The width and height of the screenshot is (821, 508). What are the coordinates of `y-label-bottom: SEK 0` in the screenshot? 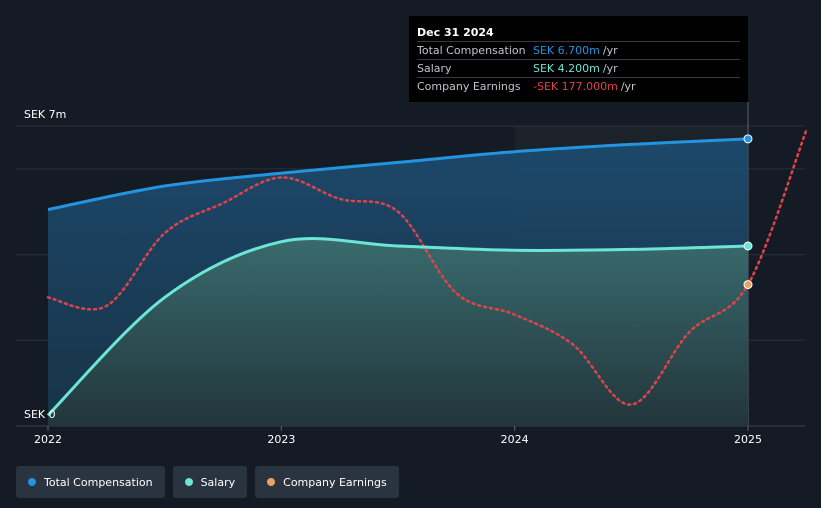 It's located at (40, 414).